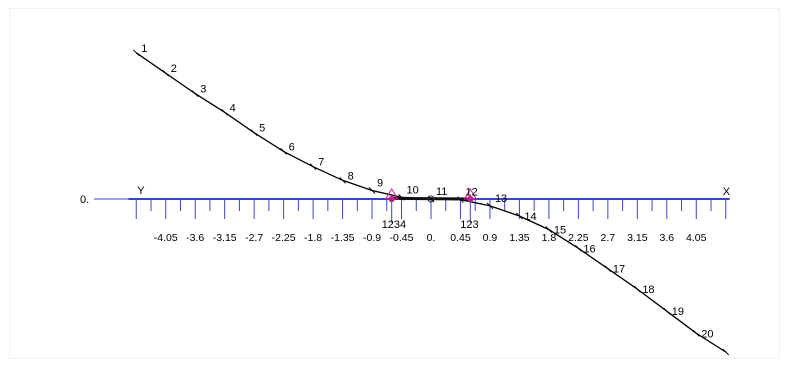 The height and width of the screenshot is (367, 788). Describe the element at coordinates (501, 199) in the screenshot. I see `point-label: 13` at that location.